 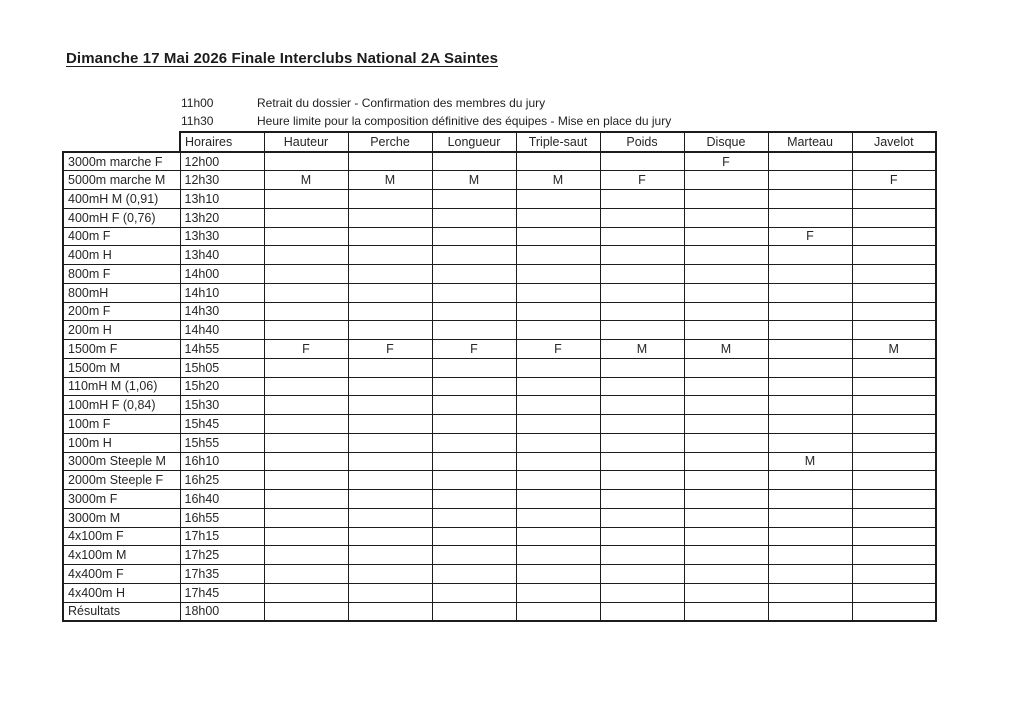 What do you see at coordinates (222, 517) in the screenshot?
I see `time-cell: 16h55` at bounding box center [222, 517].